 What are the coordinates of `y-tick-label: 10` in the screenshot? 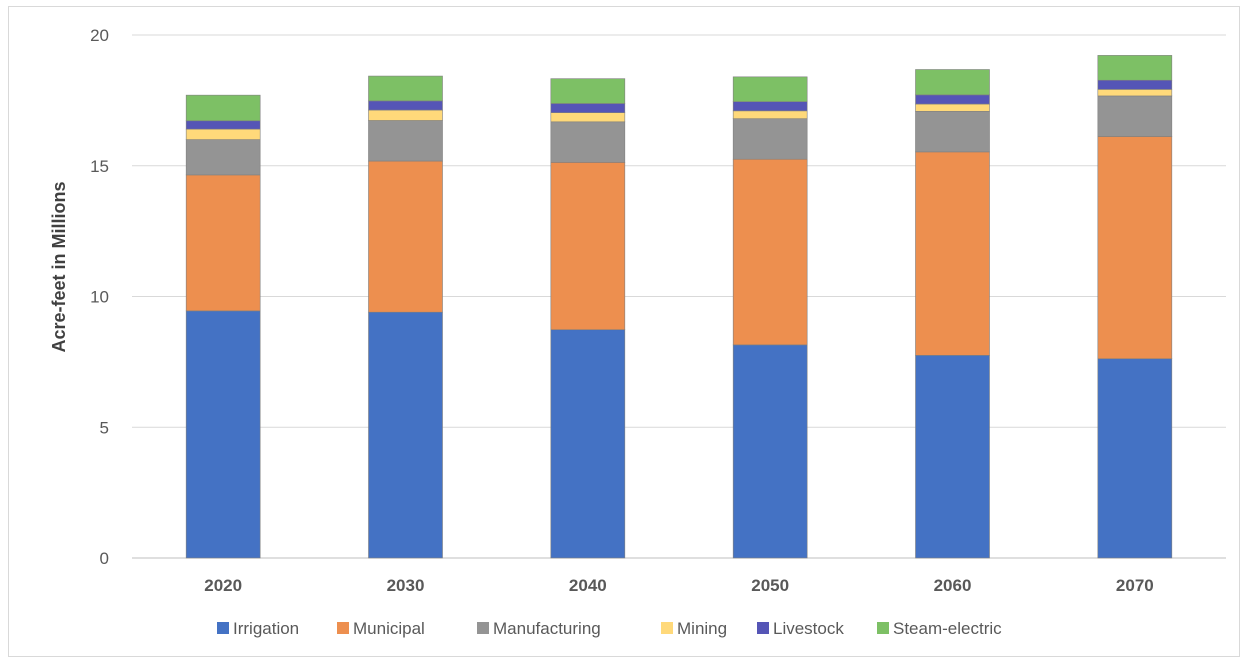 It's located at (99, 297).